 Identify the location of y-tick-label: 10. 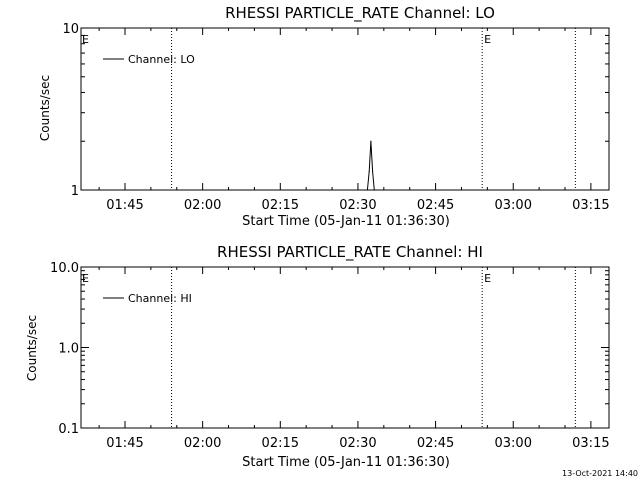
(70, 29).